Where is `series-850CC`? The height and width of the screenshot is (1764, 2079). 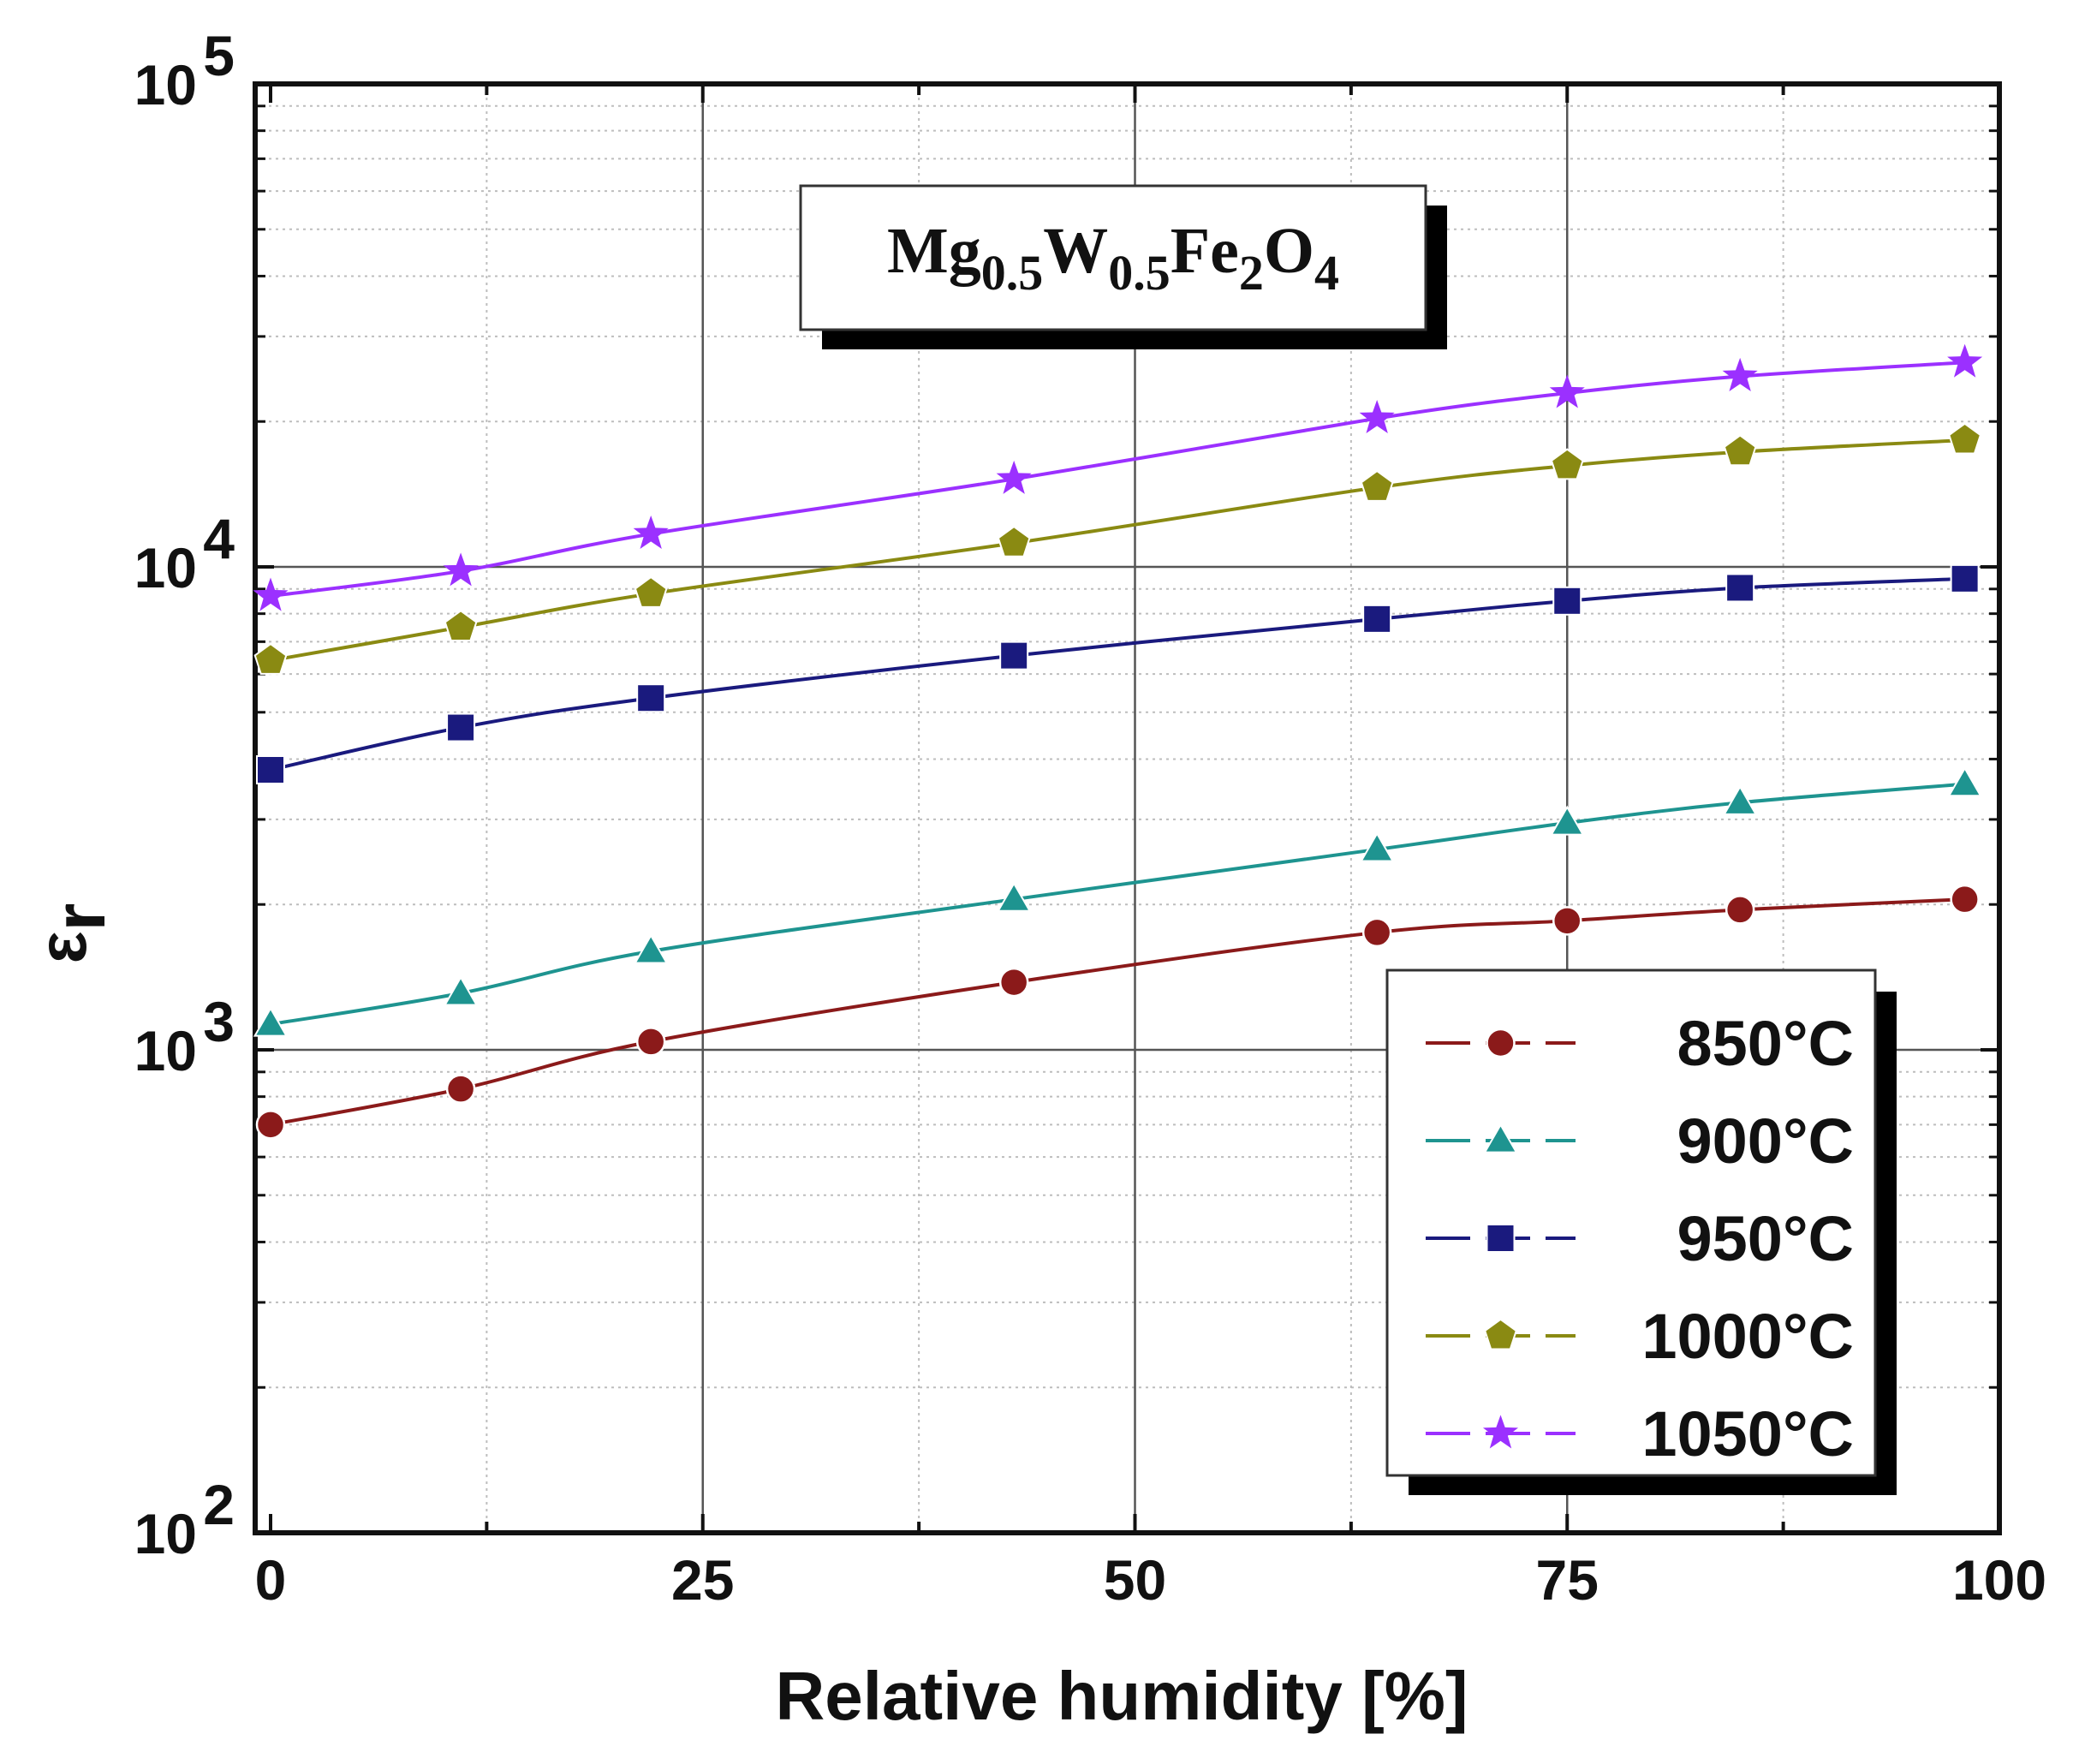
series-850CC is located at coordinates (1117, 1012).